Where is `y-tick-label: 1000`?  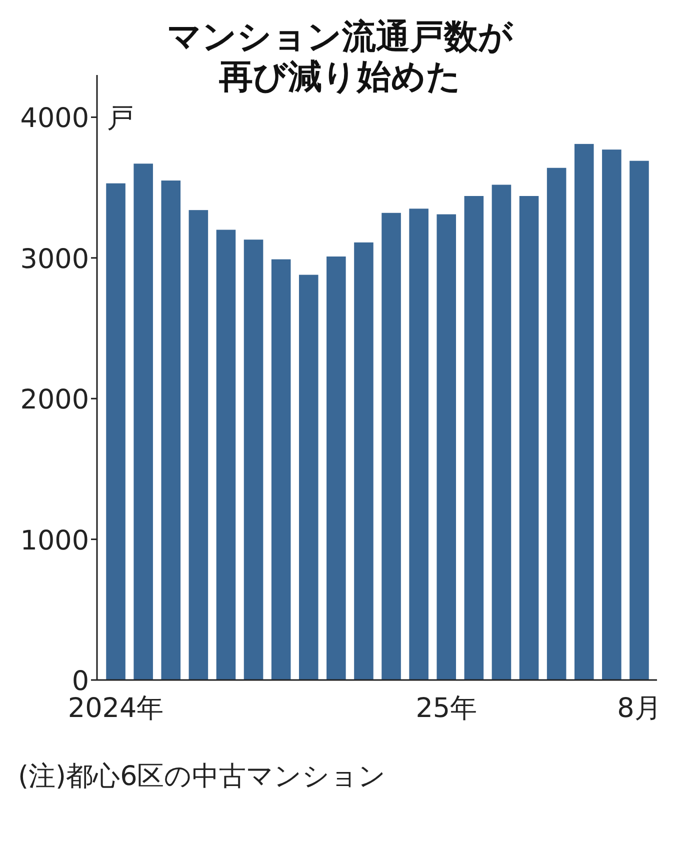
y-tick-label: 1000 is located at coordinates (54, 540).